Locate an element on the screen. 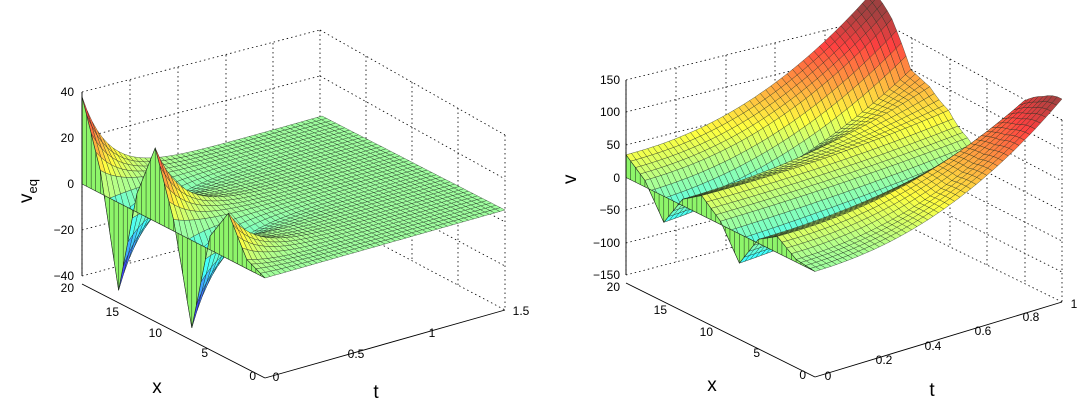 The height and width of the screenshot is (405, 1082). z-tick: −100 is located at coordinates (606, 243).